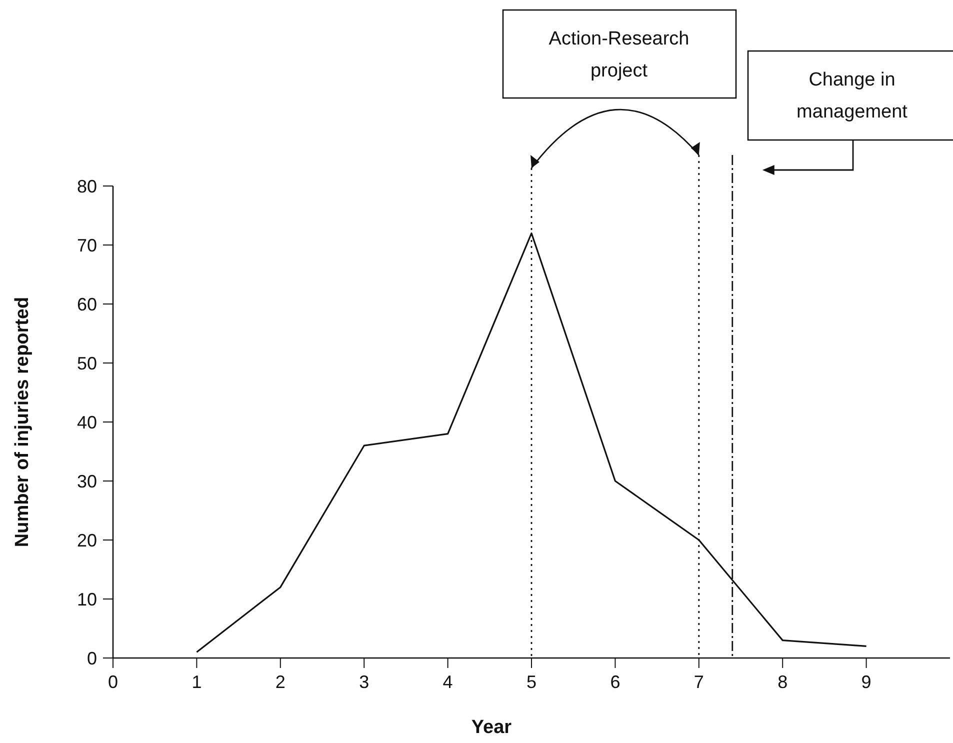 Image resolution: width=953 pixels, height=743 pixels. What do you see at coordinates (619, 55) in the screenshot?
I see `text: Action-Research project` at bounding box center [619, 55].